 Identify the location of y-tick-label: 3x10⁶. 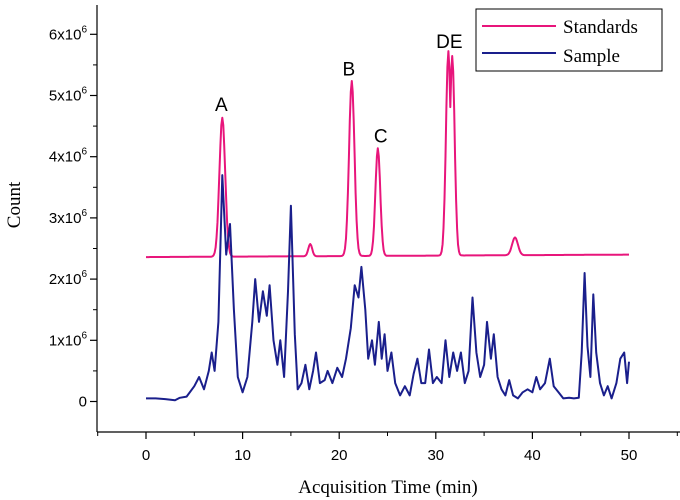
(68, 217).